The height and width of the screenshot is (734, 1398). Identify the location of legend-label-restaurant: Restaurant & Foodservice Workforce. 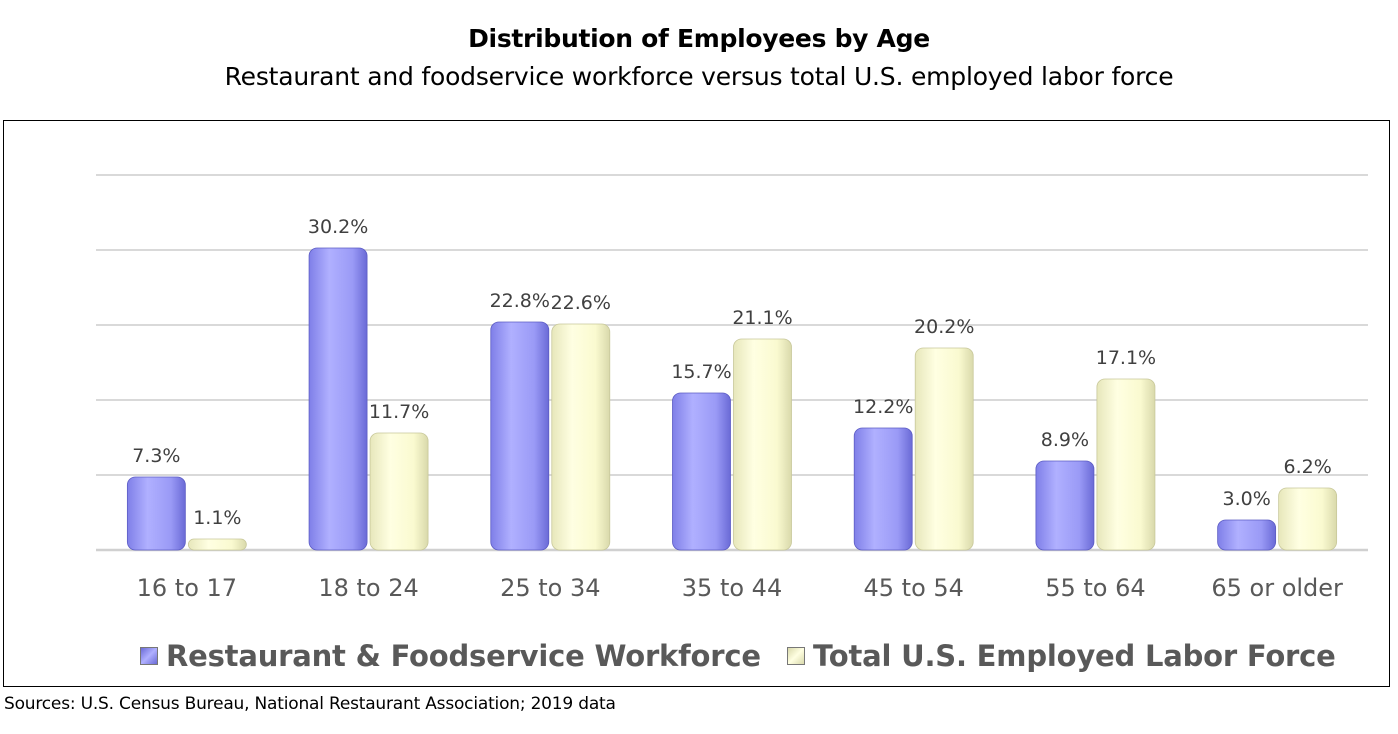
(463, 656).